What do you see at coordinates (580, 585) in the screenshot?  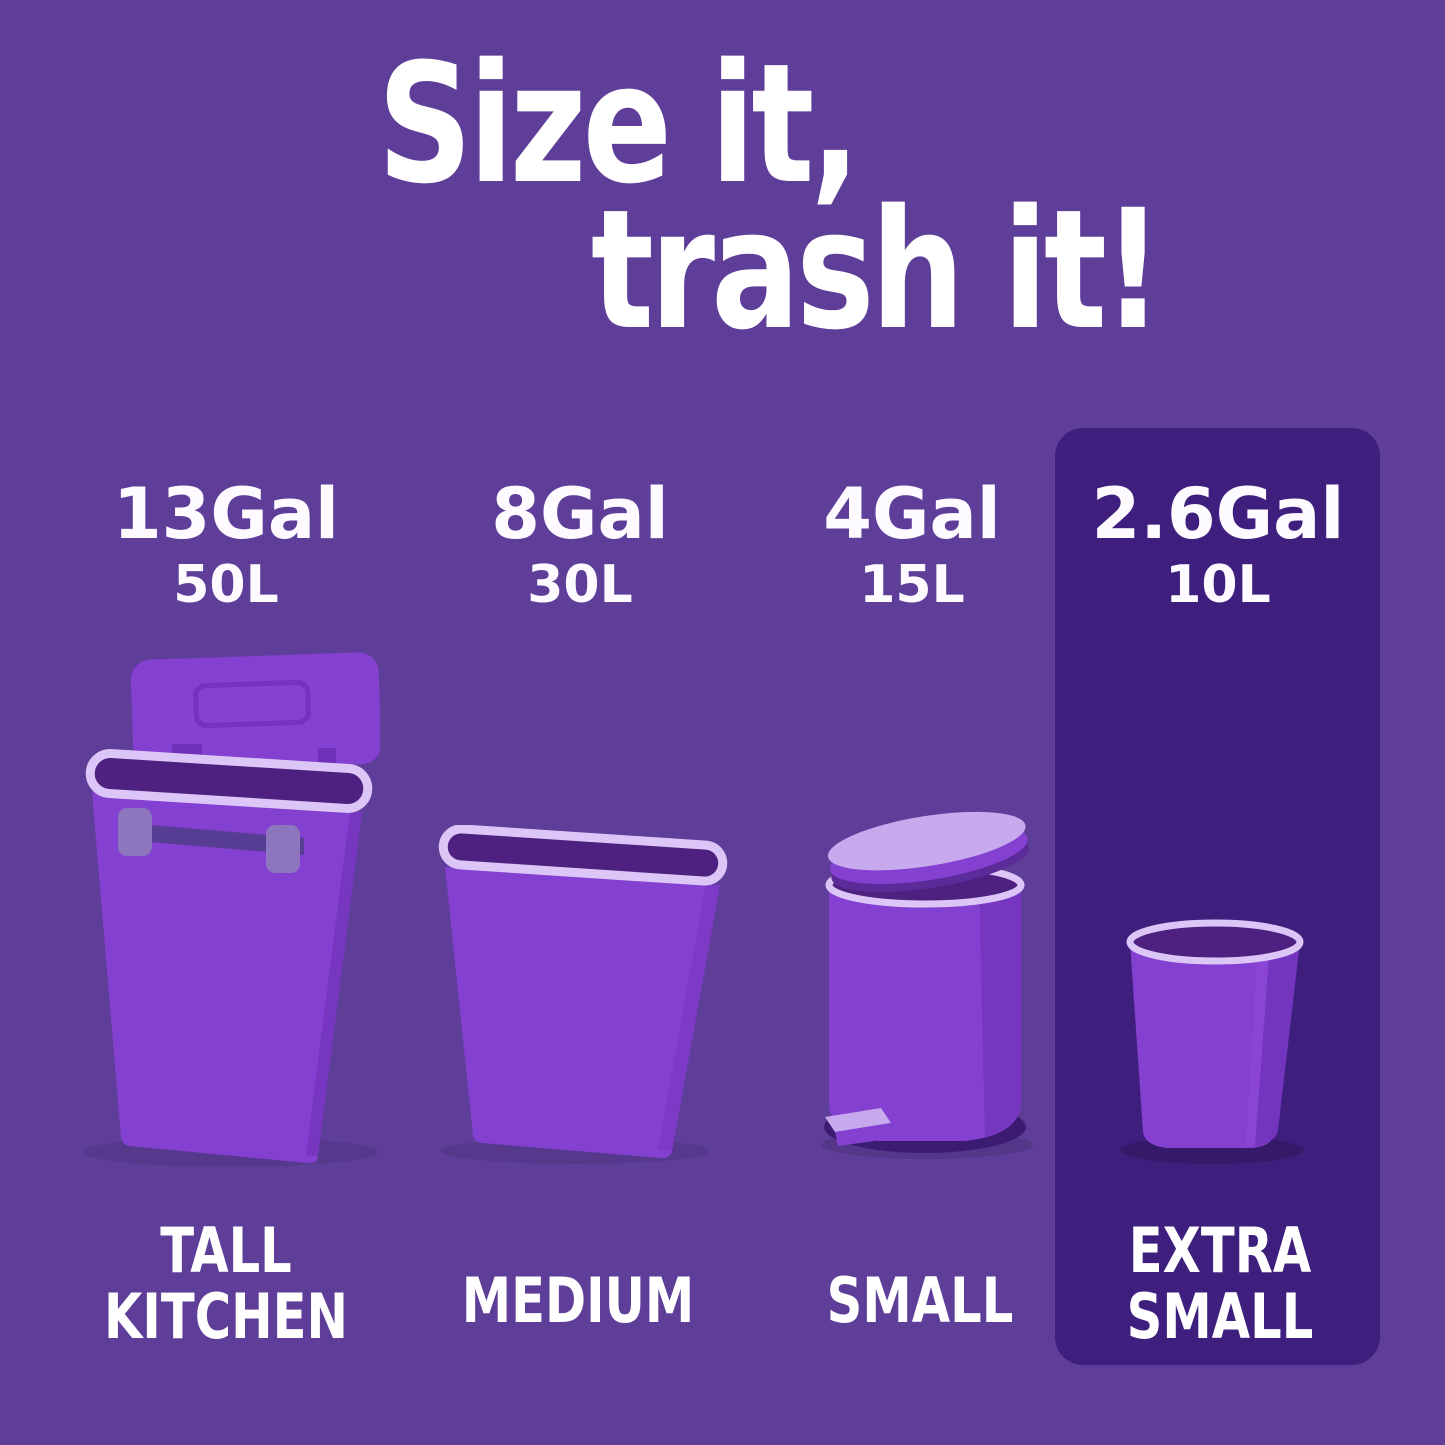 I see `liters-text: 30L` at bounding box center [580, 585].